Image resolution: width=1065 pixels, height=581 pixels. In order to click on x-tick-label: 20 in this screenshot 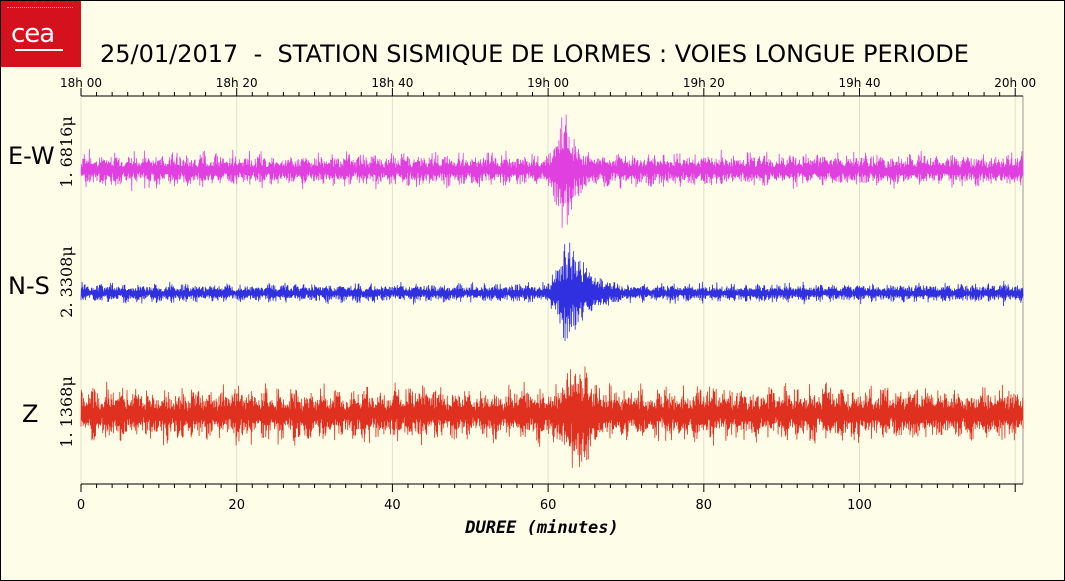, I will do `click(236, 505)`.